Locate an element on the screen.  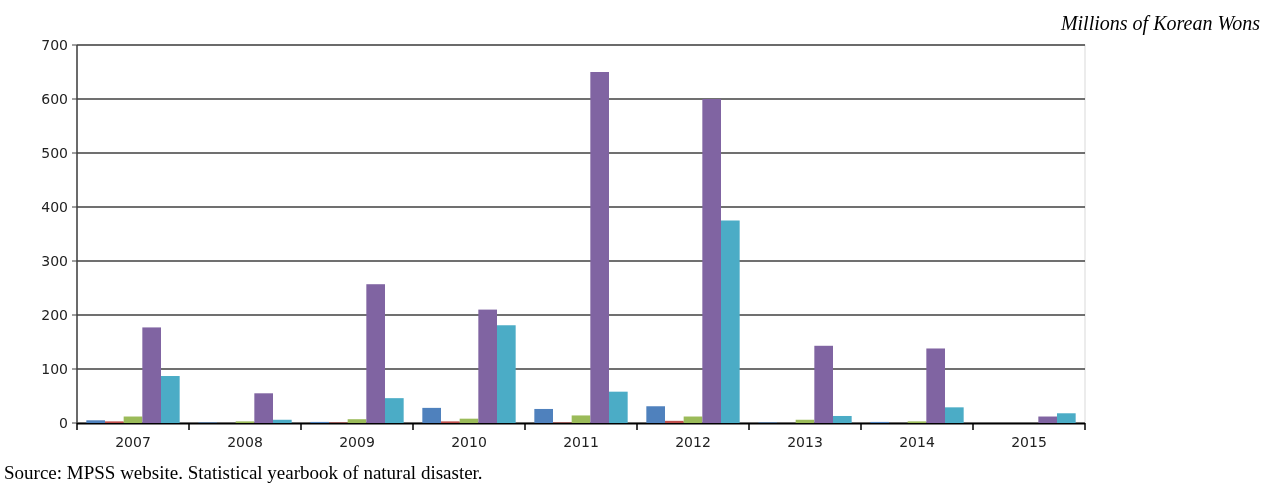
y-tick-label: 200 is located at coordinates (54, 314).